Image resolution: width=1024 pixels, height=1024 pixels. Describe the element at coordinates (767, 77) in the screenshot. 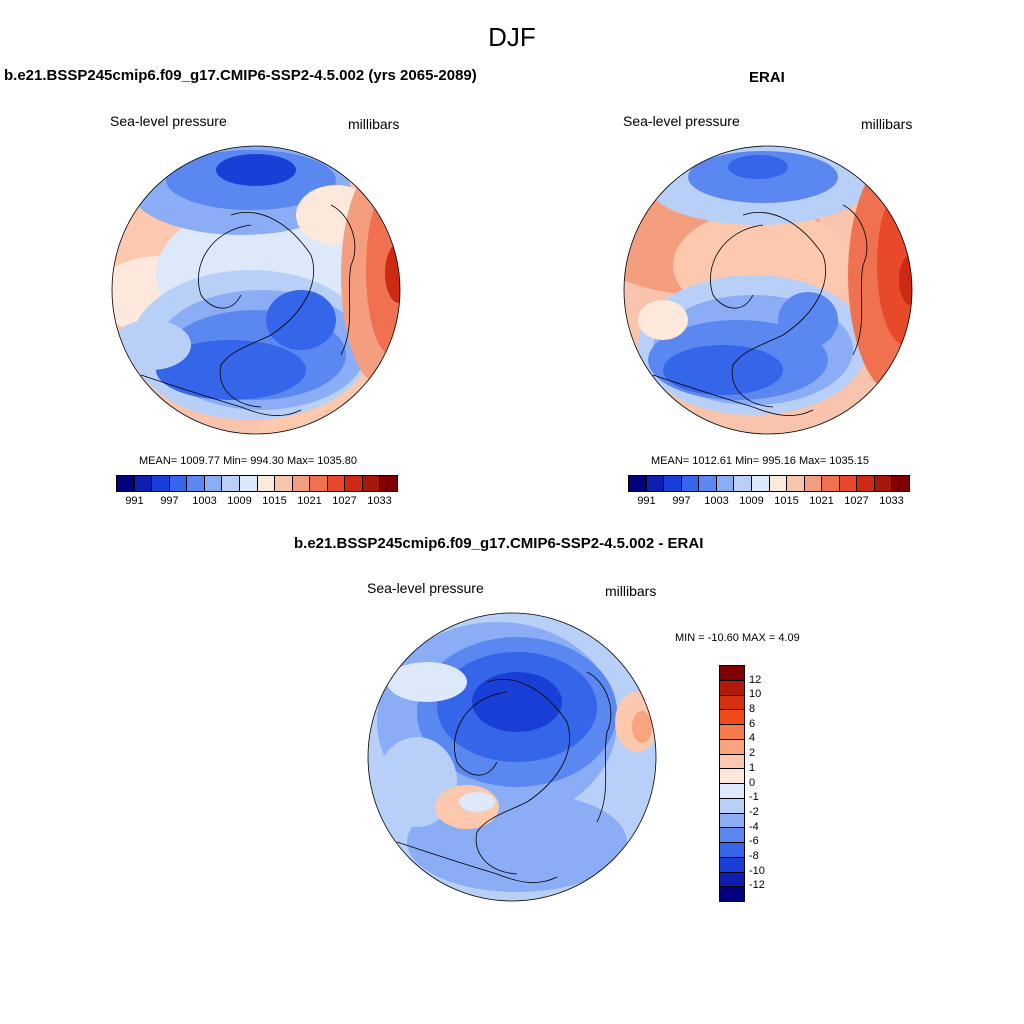

I see `panel-2-title: ERAI` at that location.